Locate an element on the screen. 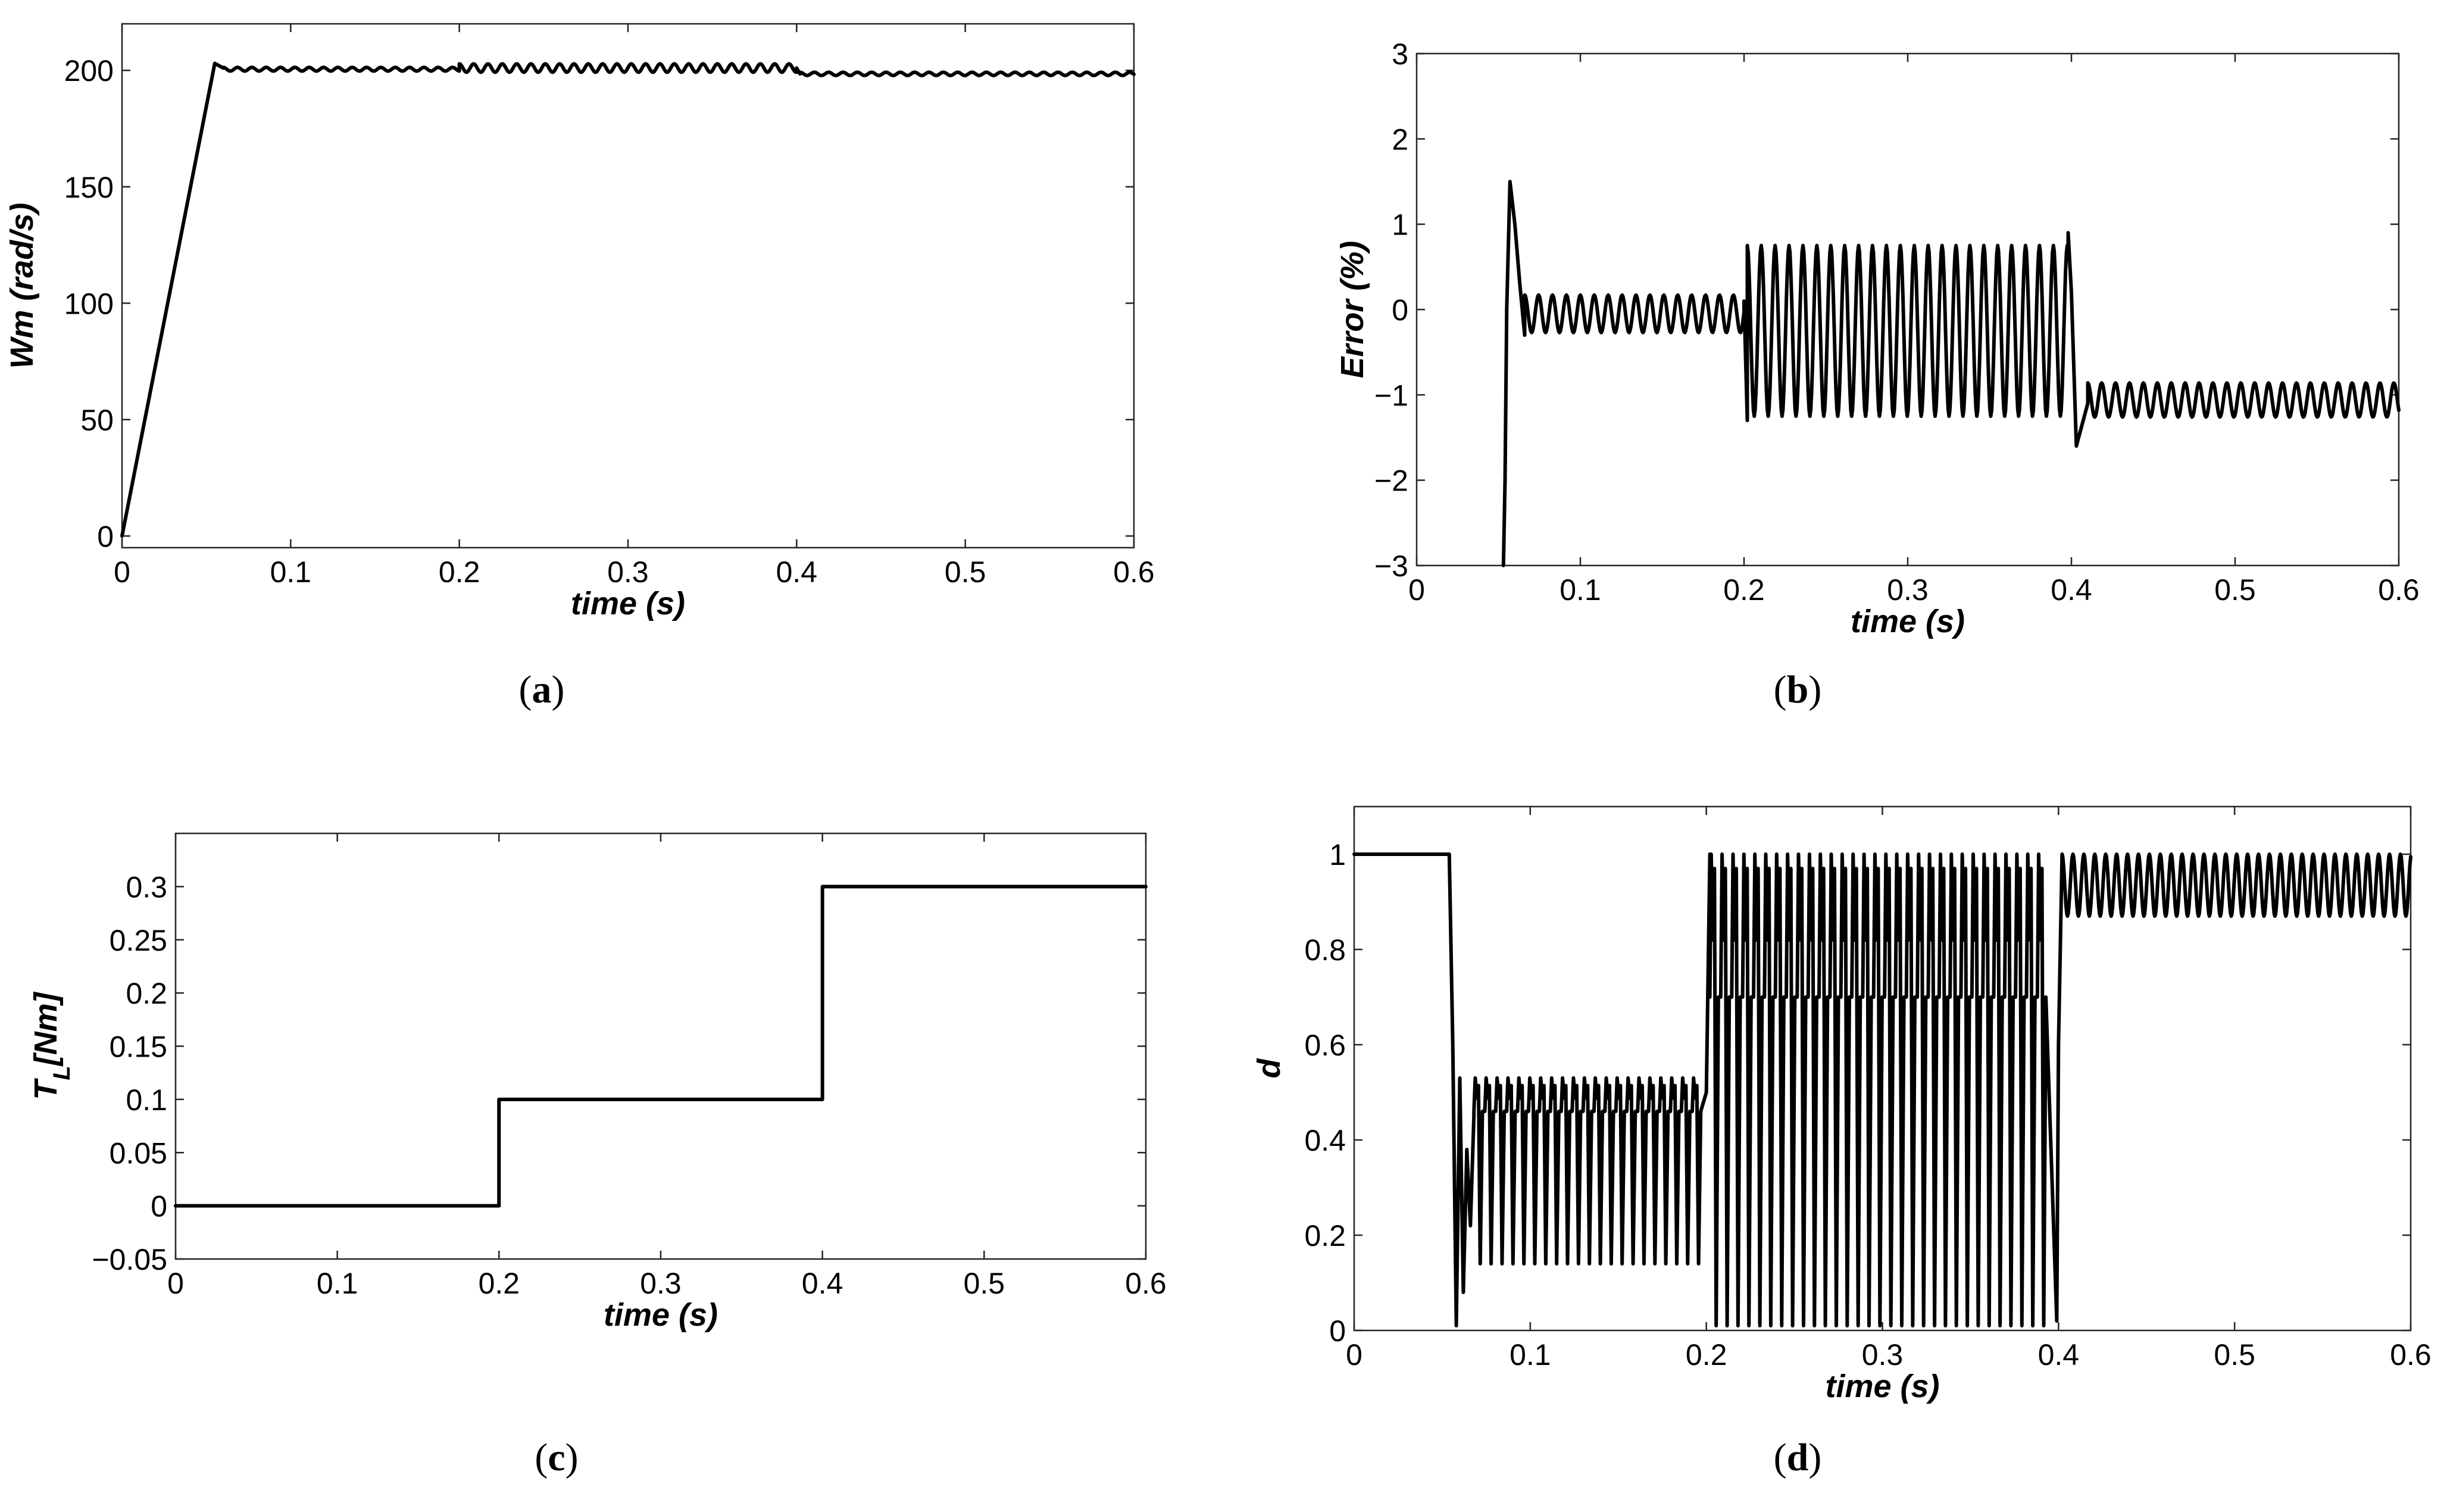 The height and width of the screenshot is (1512, 2447). y-axis-label: TL[Nm] is located at coordinates (51, 1045).